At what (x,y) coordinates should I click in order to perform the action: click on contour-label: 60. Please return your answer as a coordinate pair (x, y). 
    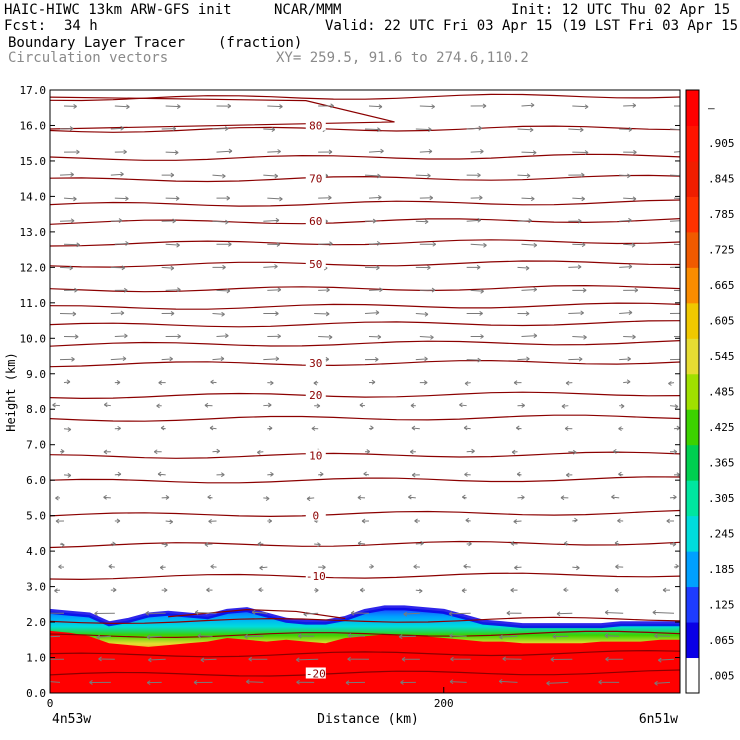
    Looking at the image, I should click on (315, 221).